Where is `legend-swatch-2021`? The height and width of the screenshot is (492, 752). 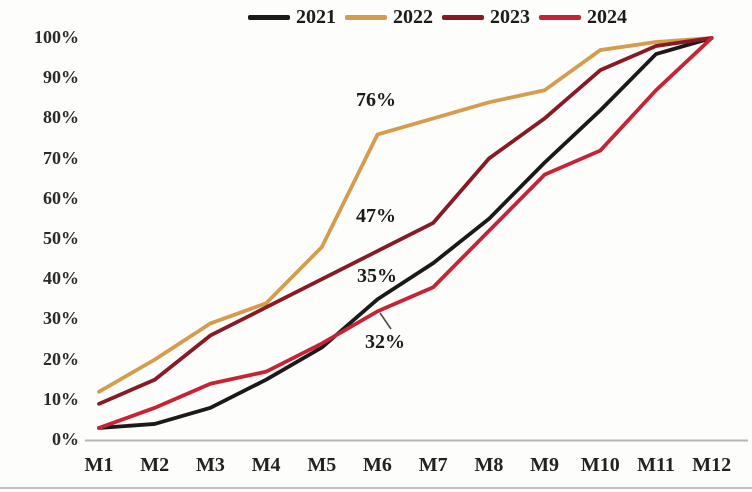 legend-swatch-2021 is located at coordinates (269, 17).